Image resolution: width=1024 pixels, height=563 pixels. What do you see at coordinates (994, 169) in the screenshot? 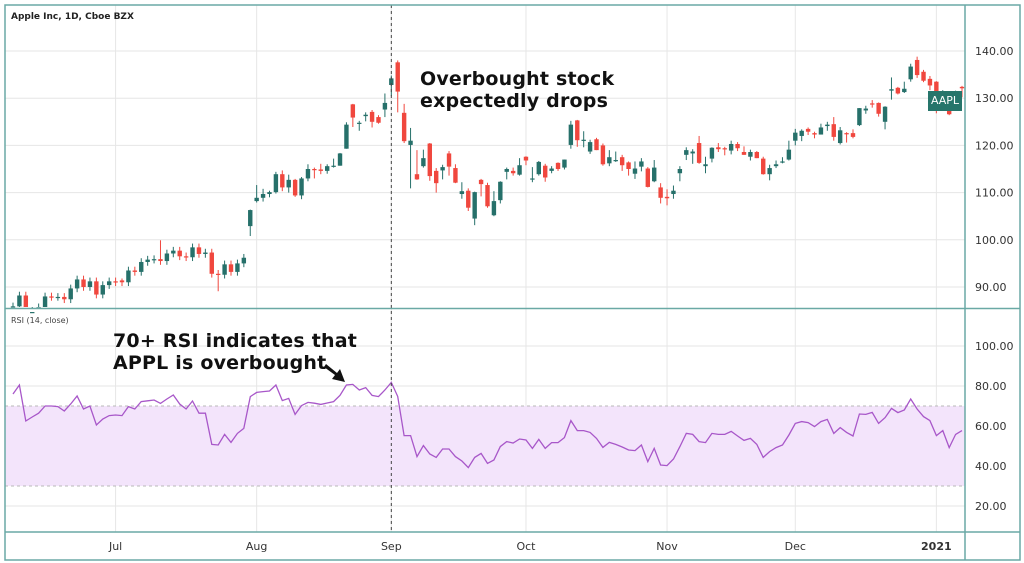
I see `price-axis: 140.00 130.00 120.00 110.00 100.00 90.00` at bounding box center [994, 169].